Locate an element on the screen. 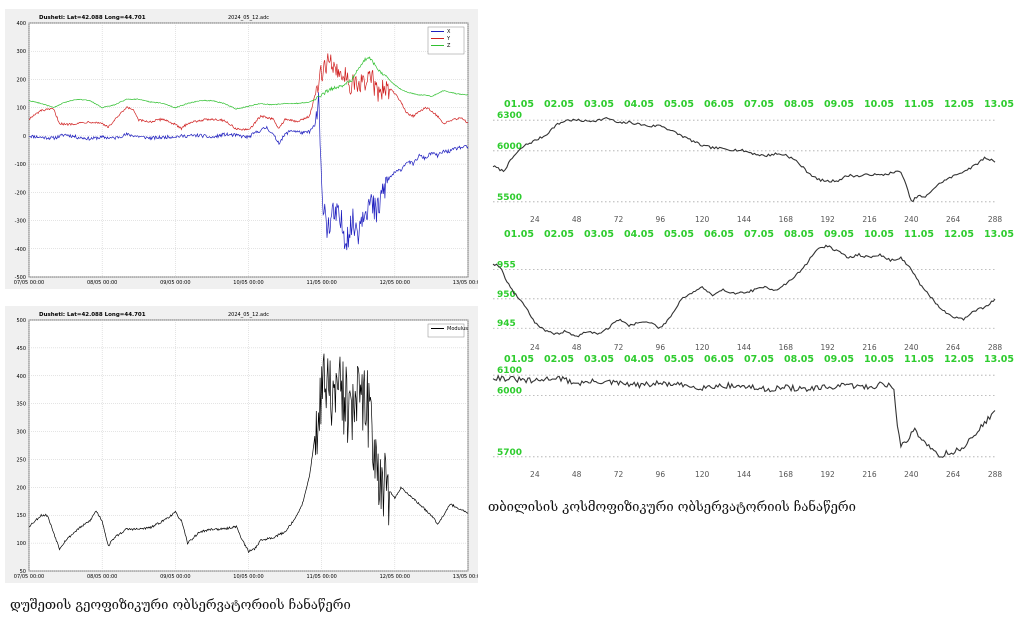 The height and width of the screenshot is (627, 1024). y-value-label: 6300 is located at coordinates (509, 116).